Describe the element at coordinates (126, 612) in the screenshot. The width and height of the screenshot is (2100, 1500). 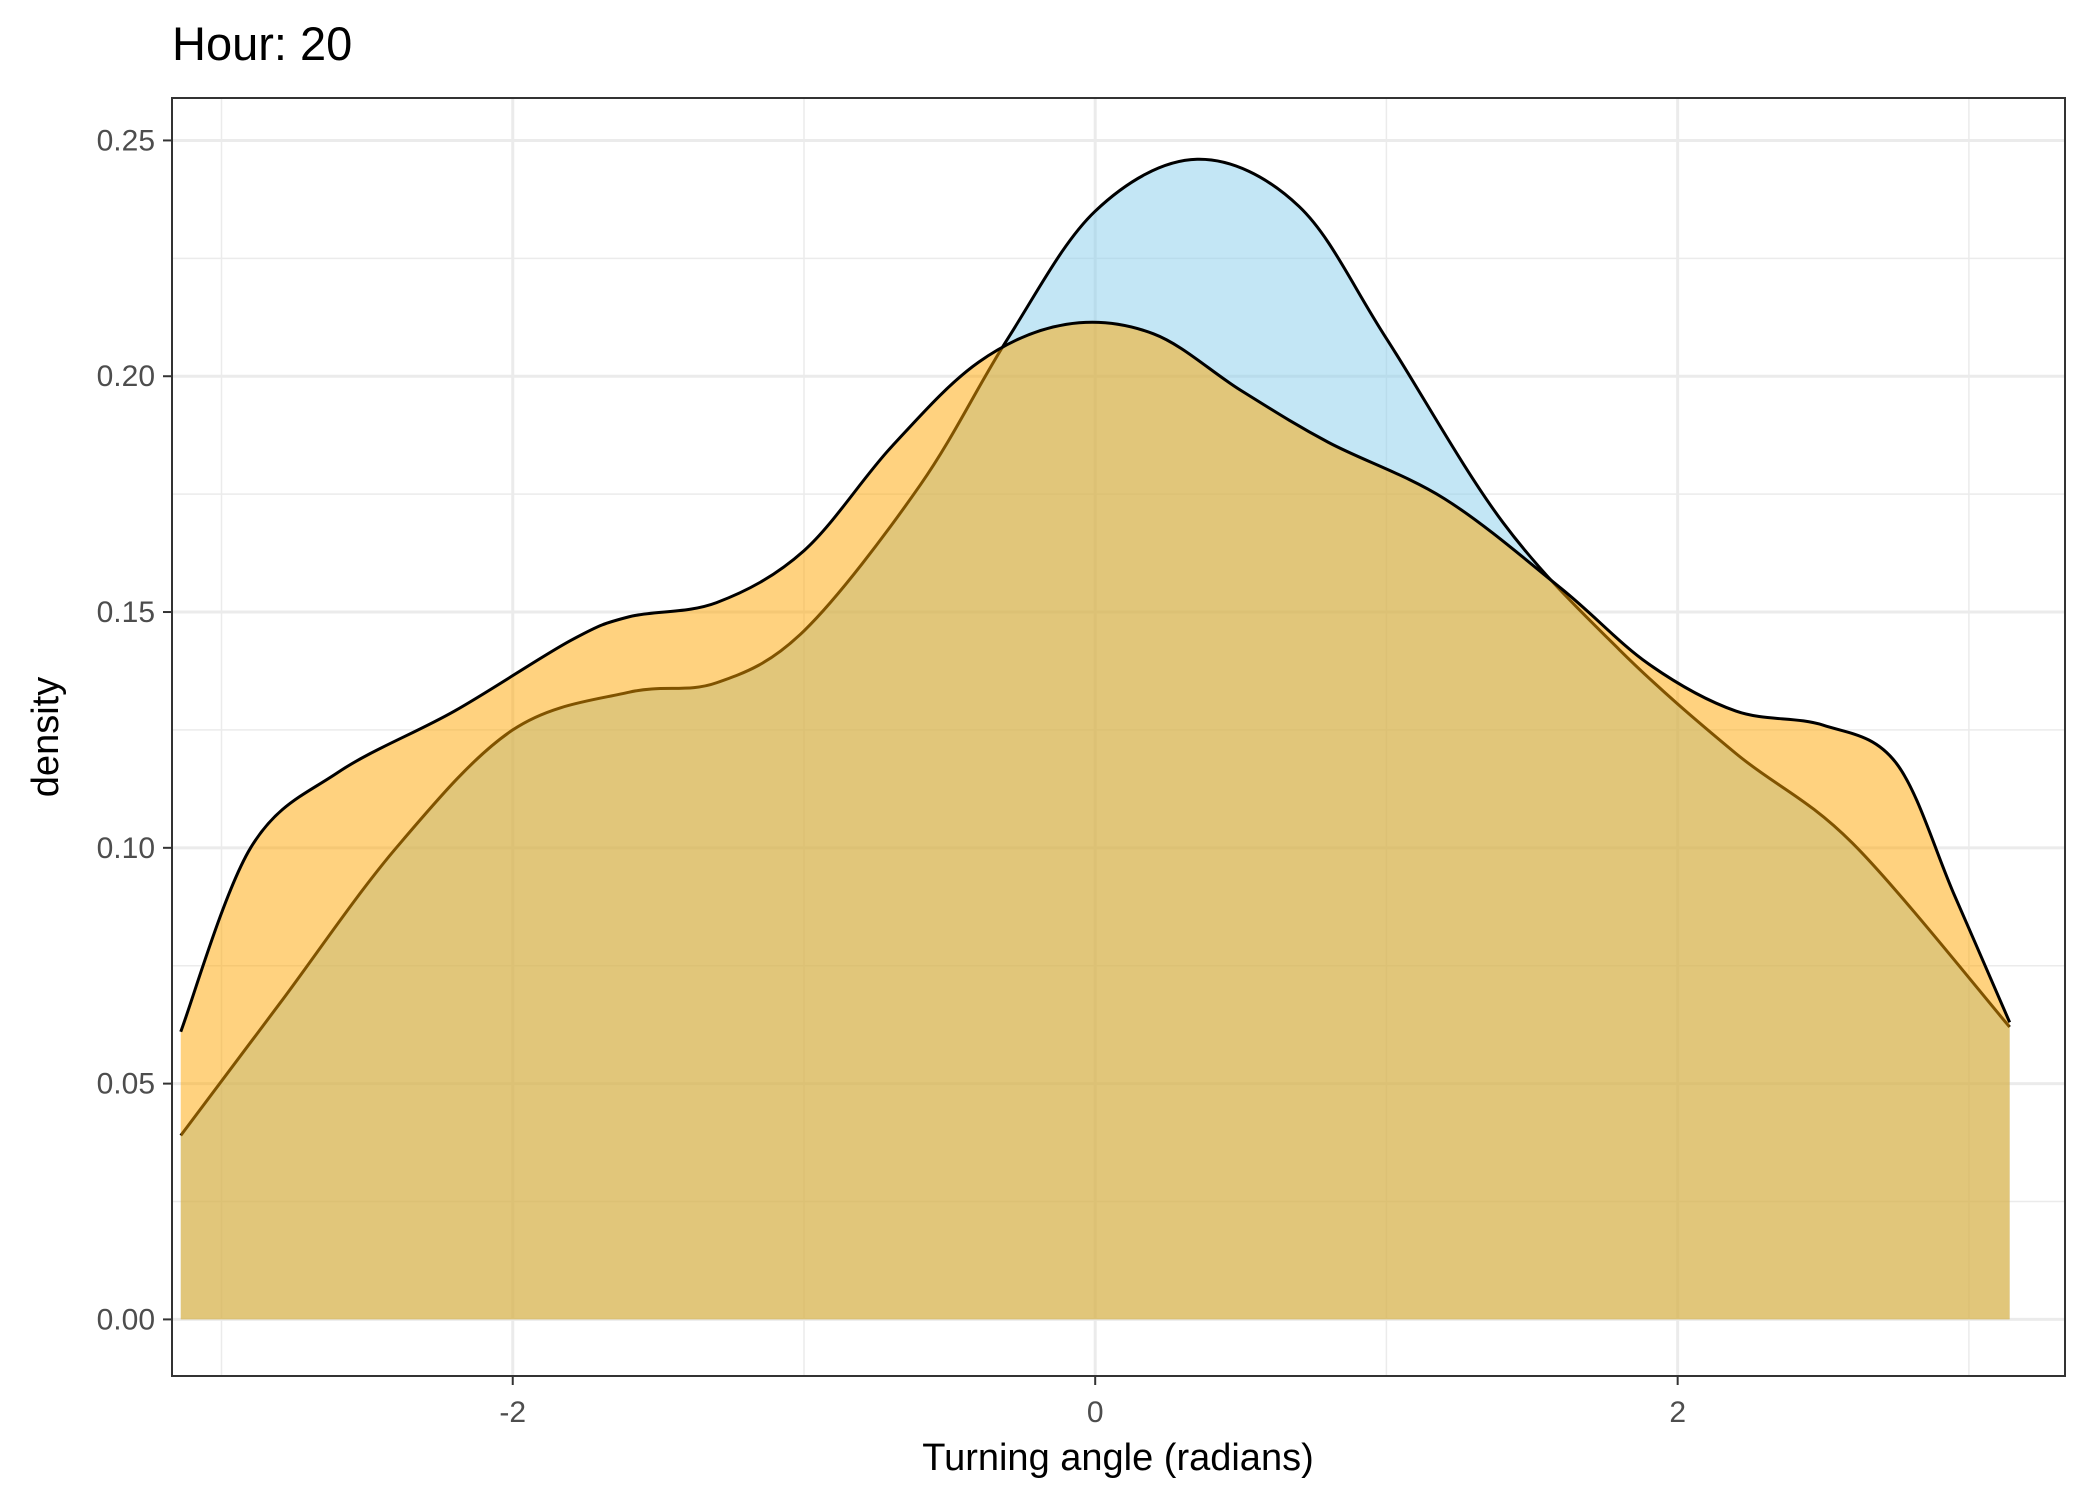
I see `y-tick-label: 0.15` at that location.